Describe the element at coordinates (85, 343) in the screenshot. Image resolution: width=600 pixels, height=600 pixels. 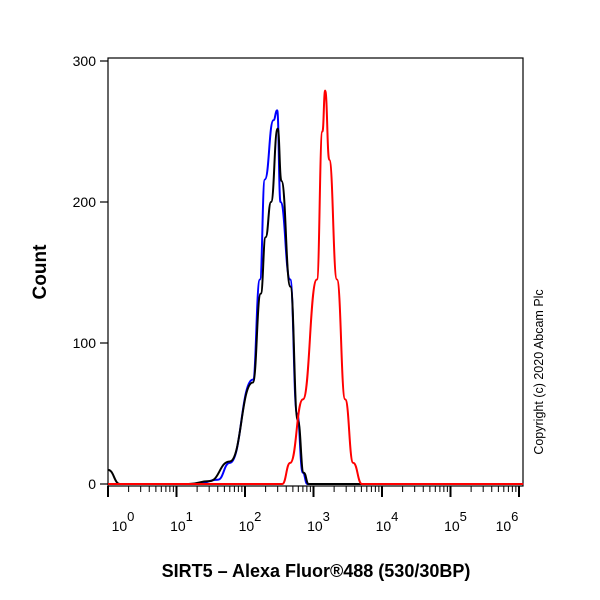
I see `y-tick-label: 100` at that location.